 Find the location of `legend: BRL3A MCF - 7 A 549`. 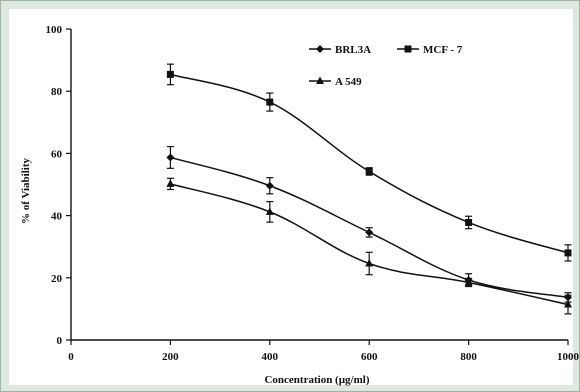

legend: BRL3A MCF - 7 A 549 is located at coordinates (386, 66).